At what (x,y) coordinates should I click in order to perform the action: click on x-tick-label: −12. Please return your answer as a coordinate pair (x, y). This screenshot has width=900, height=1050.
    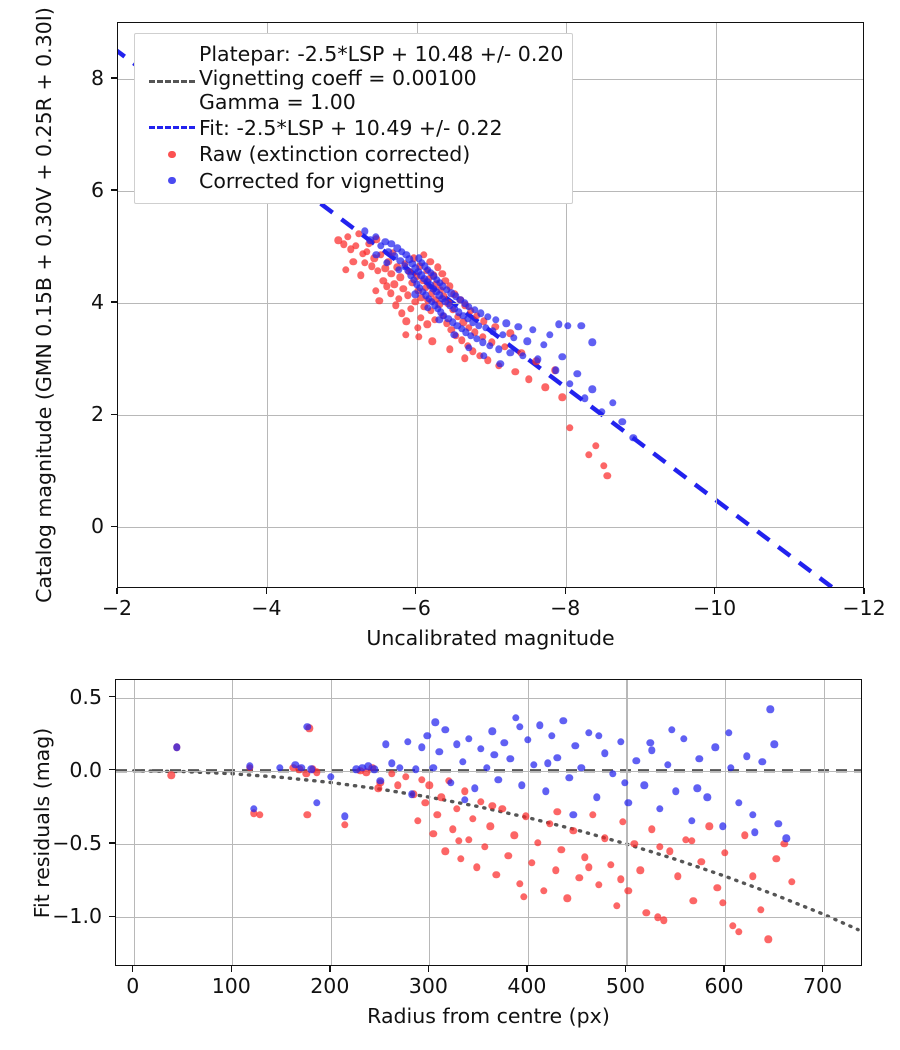
    Looking at the image, I should click on (864, 608).